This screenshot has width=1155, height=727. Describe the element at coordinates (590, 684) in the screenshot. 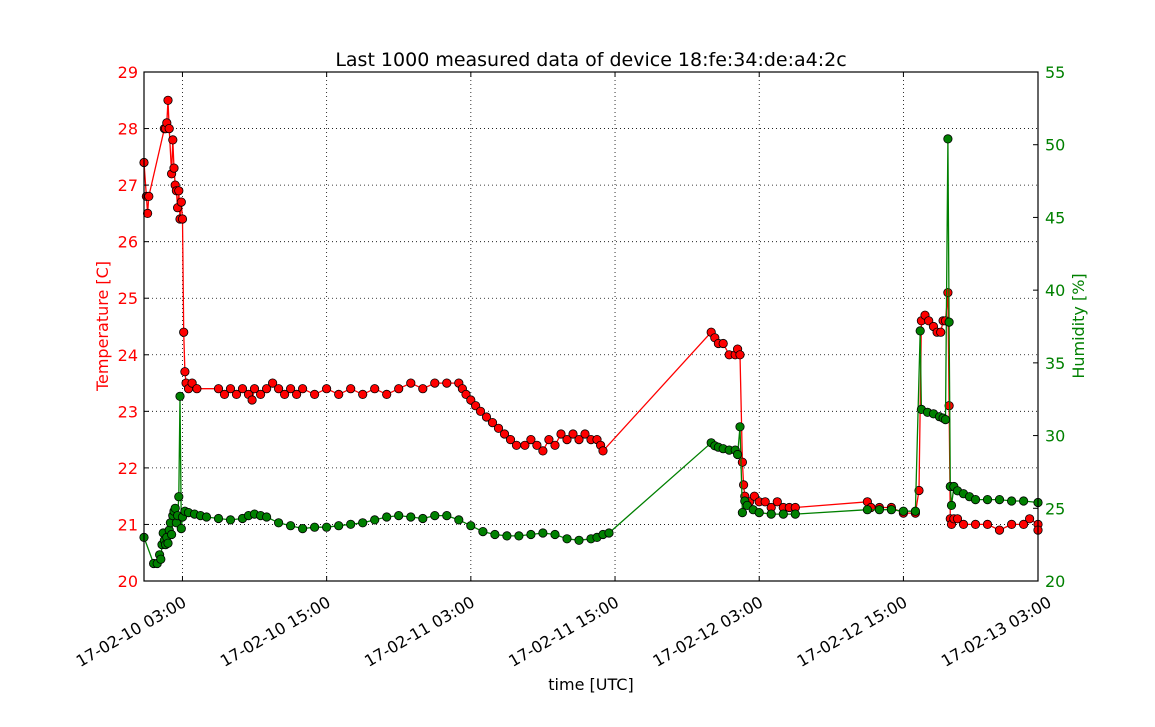

I see `x-axis-label: time [UTC]` at that location.